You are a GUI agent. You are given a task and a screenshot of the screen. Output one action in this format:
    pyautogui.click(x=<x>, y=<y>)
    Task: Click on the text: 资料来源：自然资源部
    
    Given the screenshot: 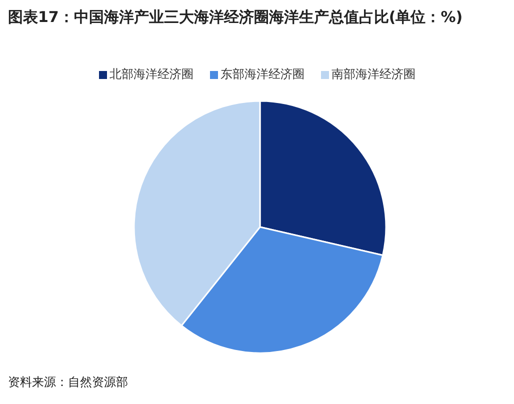 What is the action you would take?
    pyautogui.click(x=68, y=382)
    